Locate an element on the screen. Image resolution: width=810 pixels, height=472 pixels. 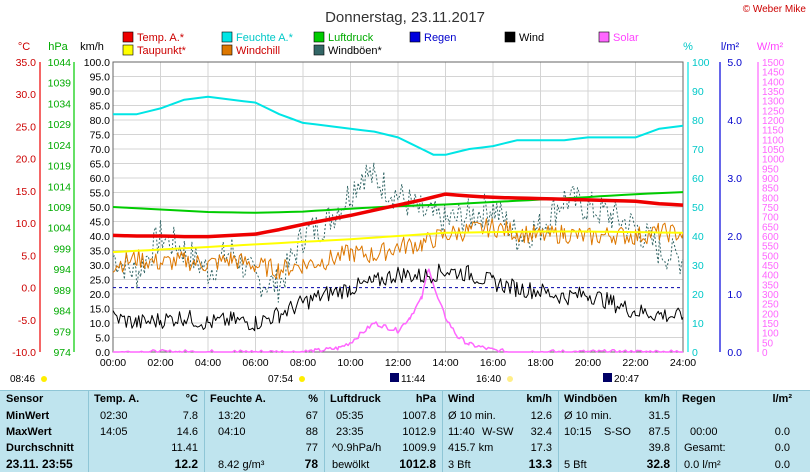
temp-current-value: 12.2 is located at coordinates (186, 464).